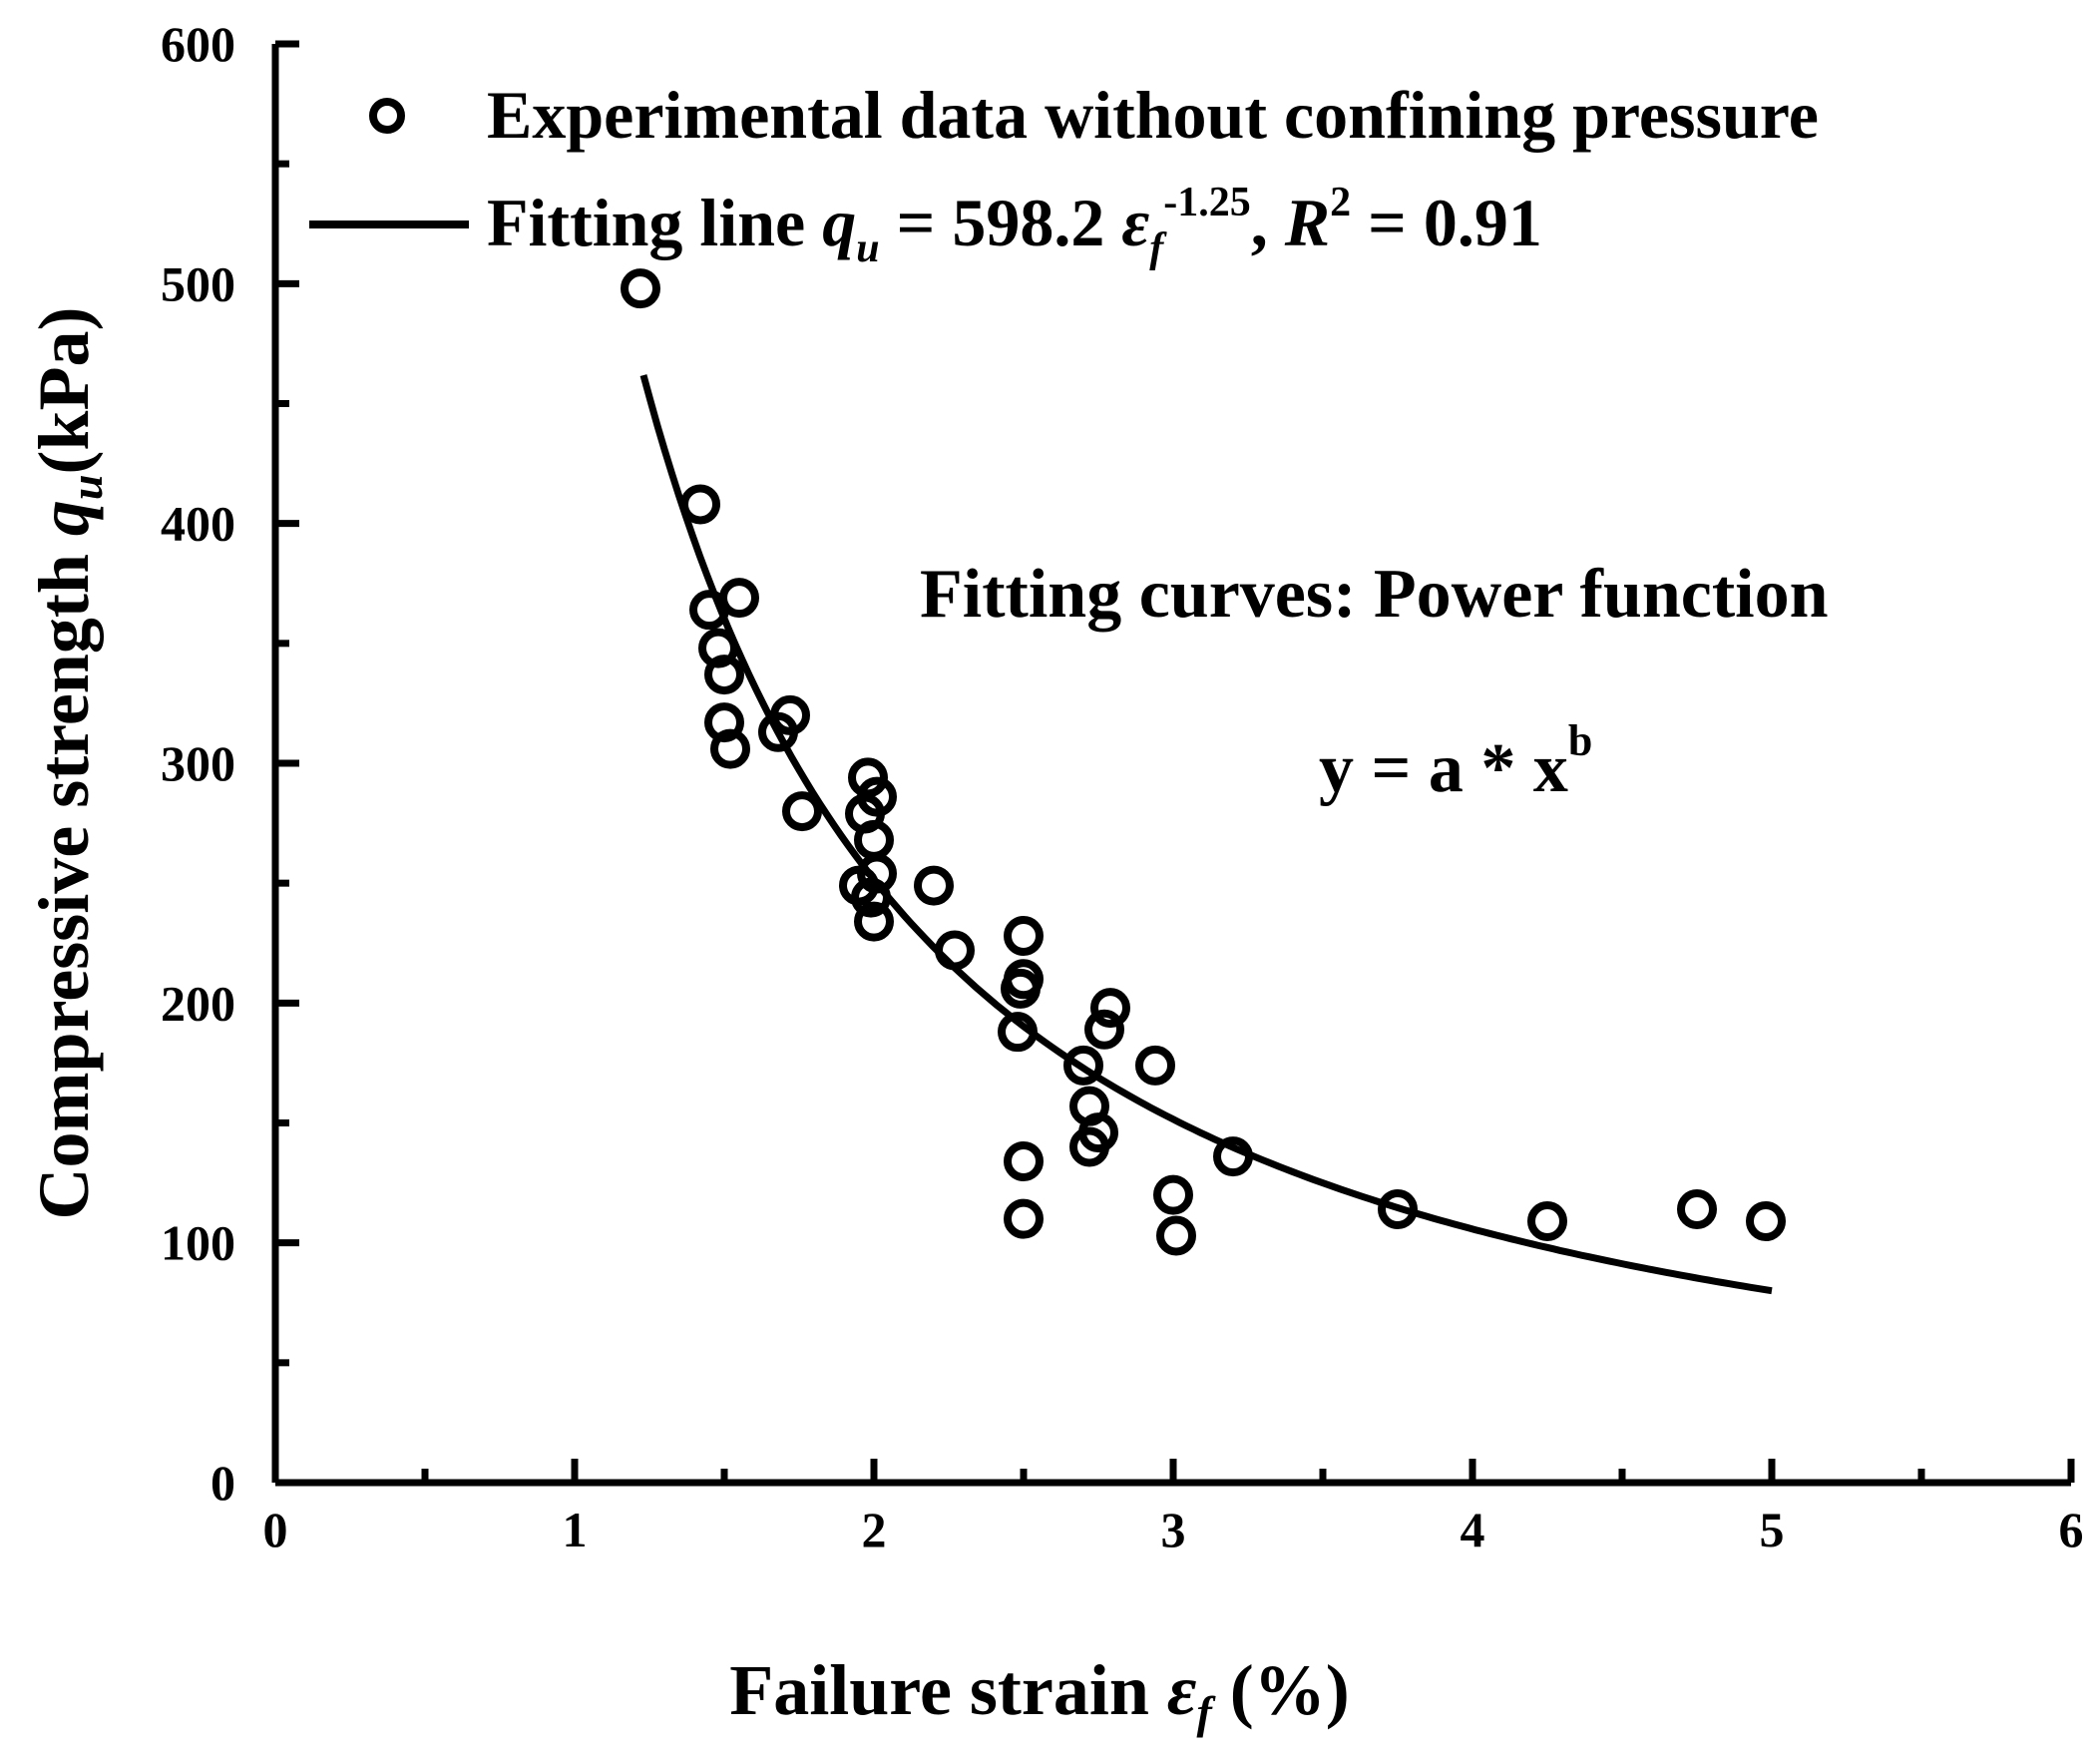 This screenshot has height=1760, width=2100. I want to click on y-axis-title-unit: (kPa), so click(64, 391).